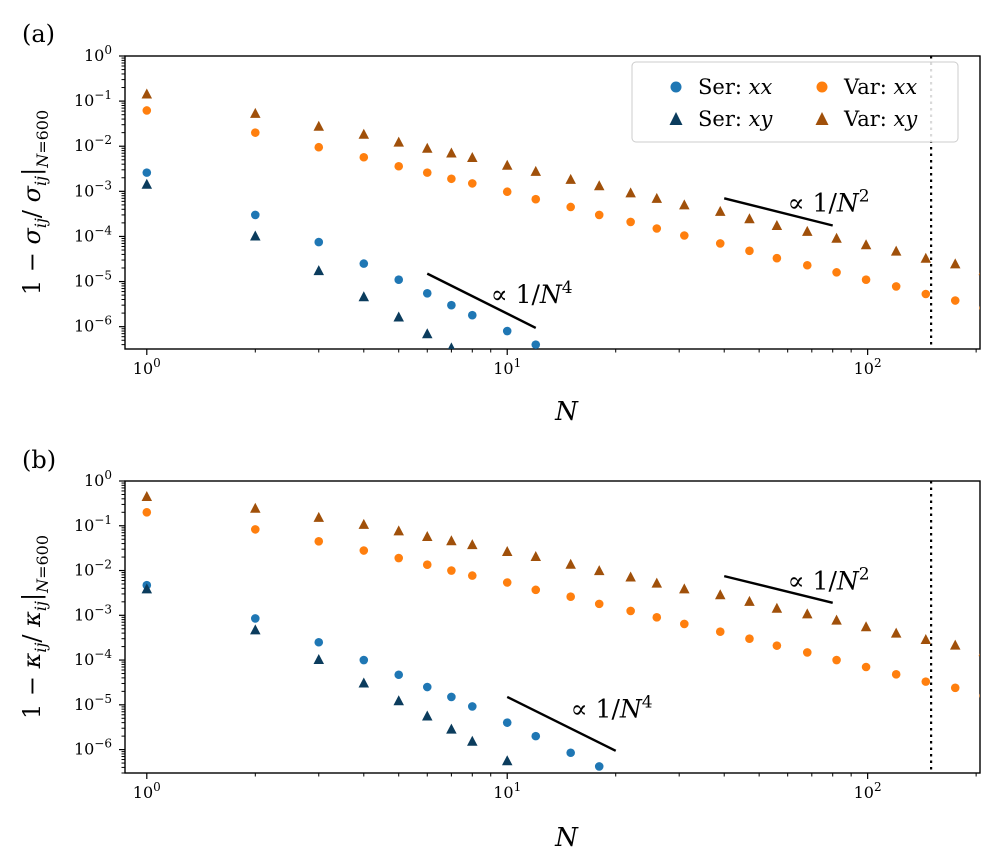 The height and width of the screenshot is (867, 997). Describe the element at coordinates (507, 791) in the screenshot. I see `x-tick-label: 10¹` at that location.